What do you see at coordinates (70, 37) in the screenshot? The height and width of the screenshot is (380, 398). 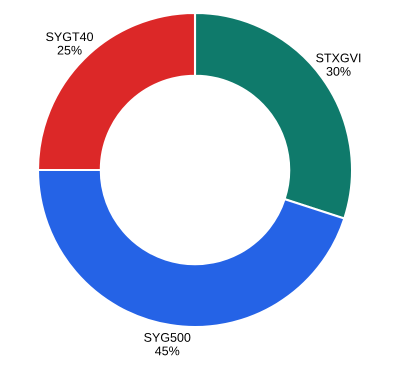 I see `slice-label: SYGT40` at bounding box center [70, 37].